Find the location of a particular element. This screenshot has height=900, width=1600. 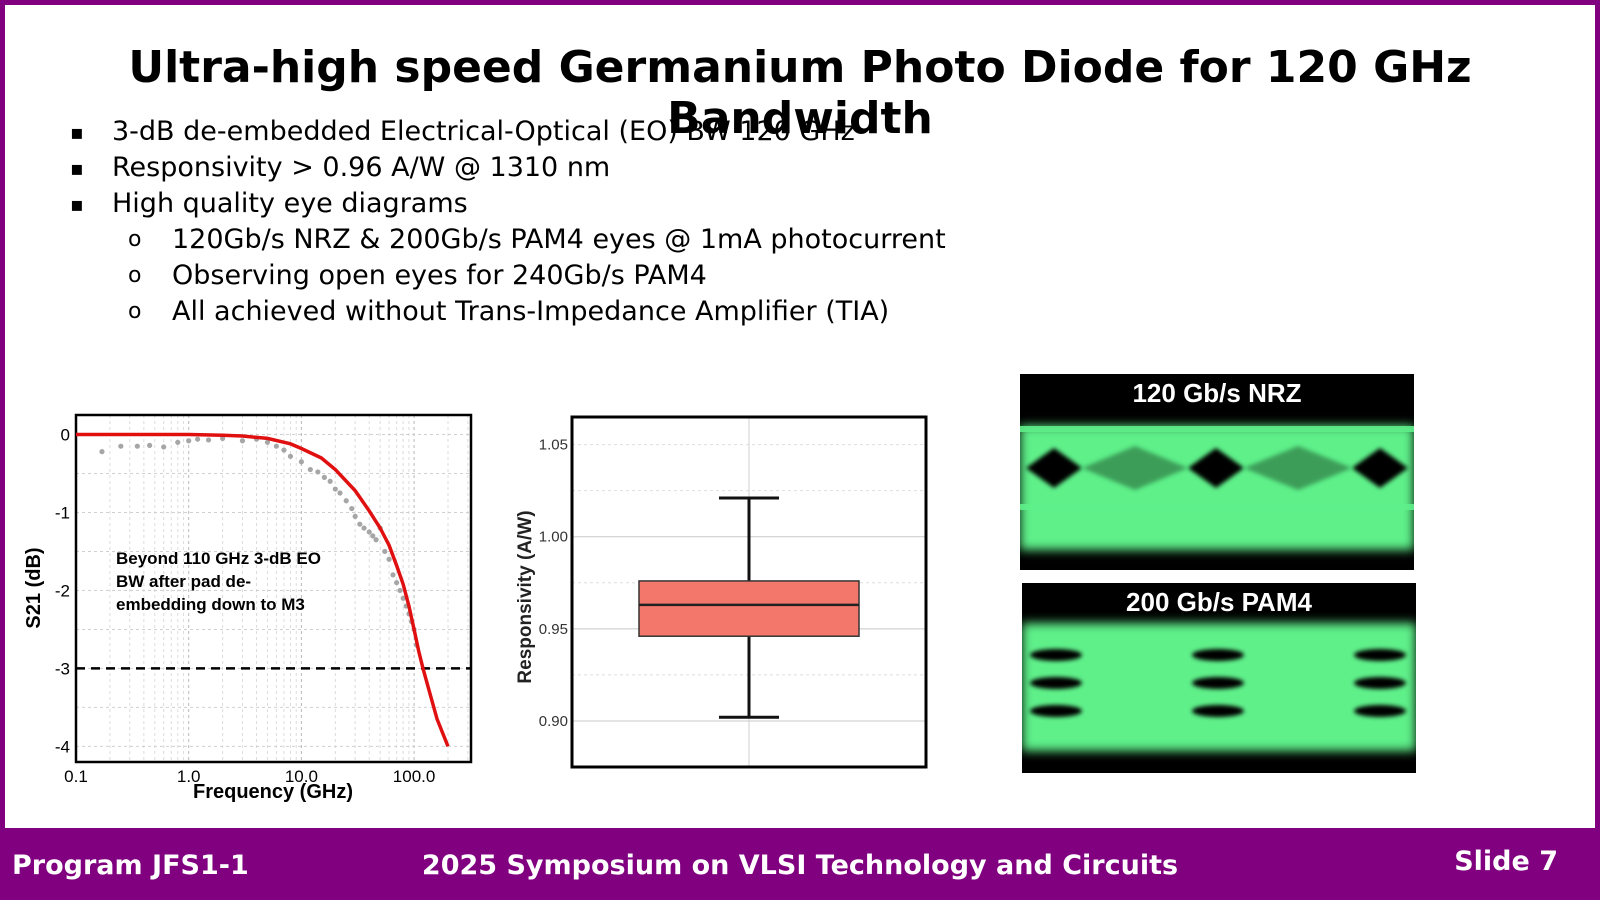

box-iqr is located at coordinates (749, 608).